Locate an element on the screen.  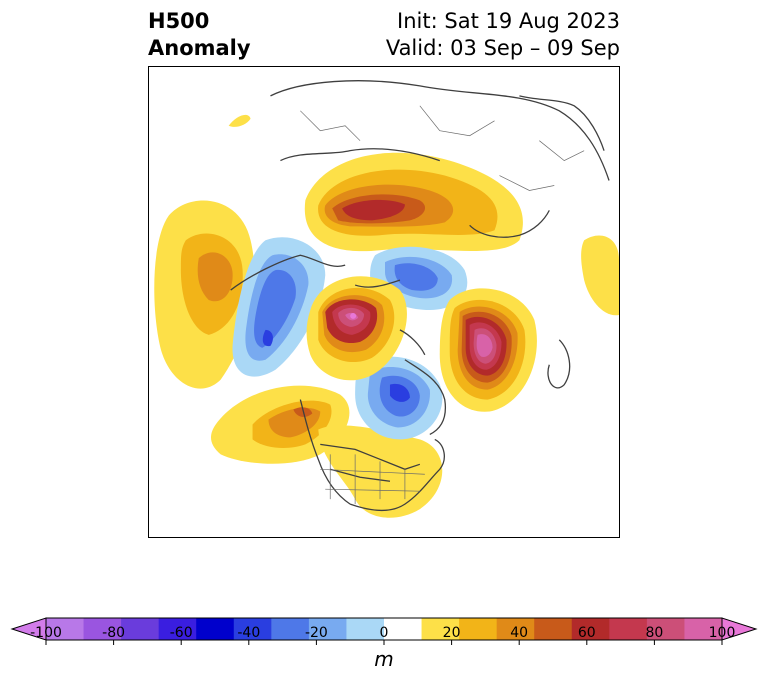
title-variable: H500 is located at coordinates (179, 21).